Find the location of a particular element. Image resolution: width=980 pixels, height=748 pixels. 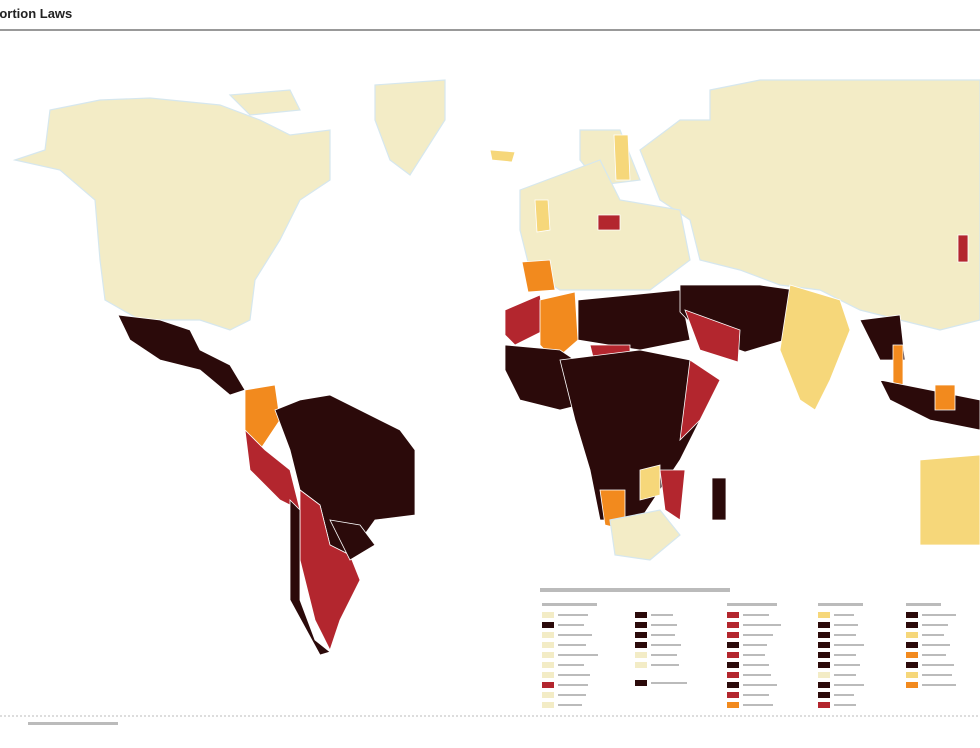

libya-egypt is located at coordinates (634, 320).